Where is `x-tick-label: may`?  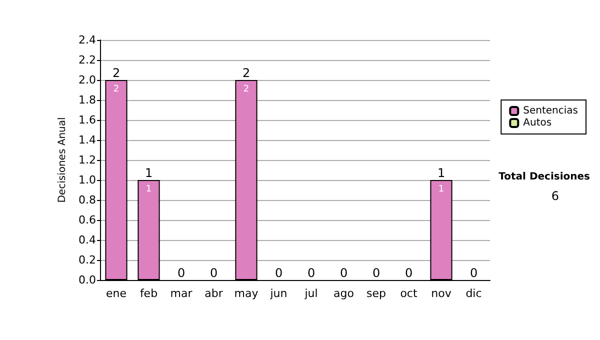
x-tick-label: may is located at coordinates (246, 293).